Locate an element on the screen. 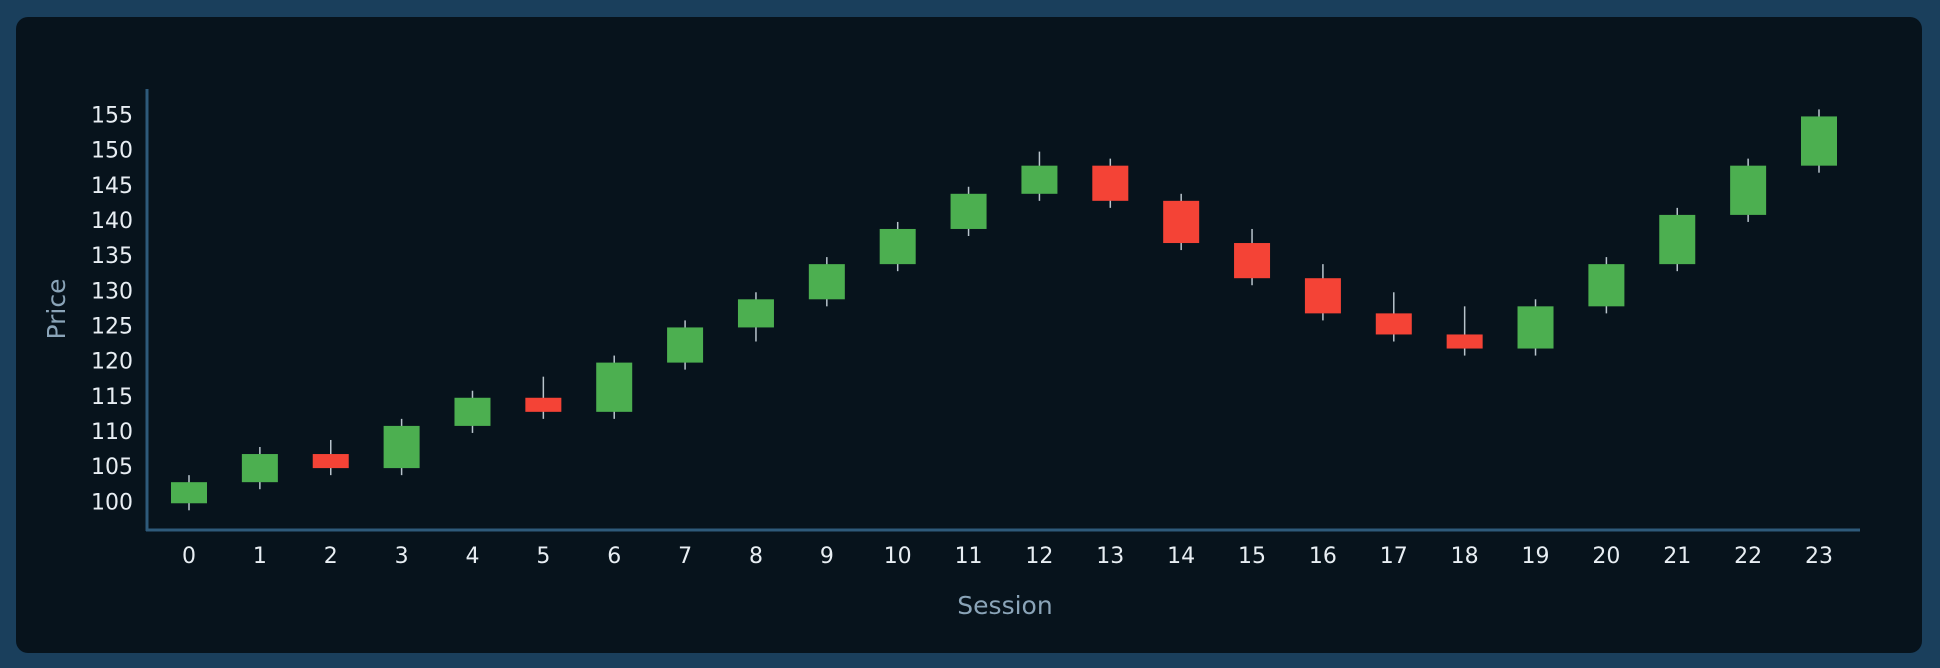 The height and width of the screenshot is (668, 1940). x-tick-label: 13 is located at coordinates (1110, 556).